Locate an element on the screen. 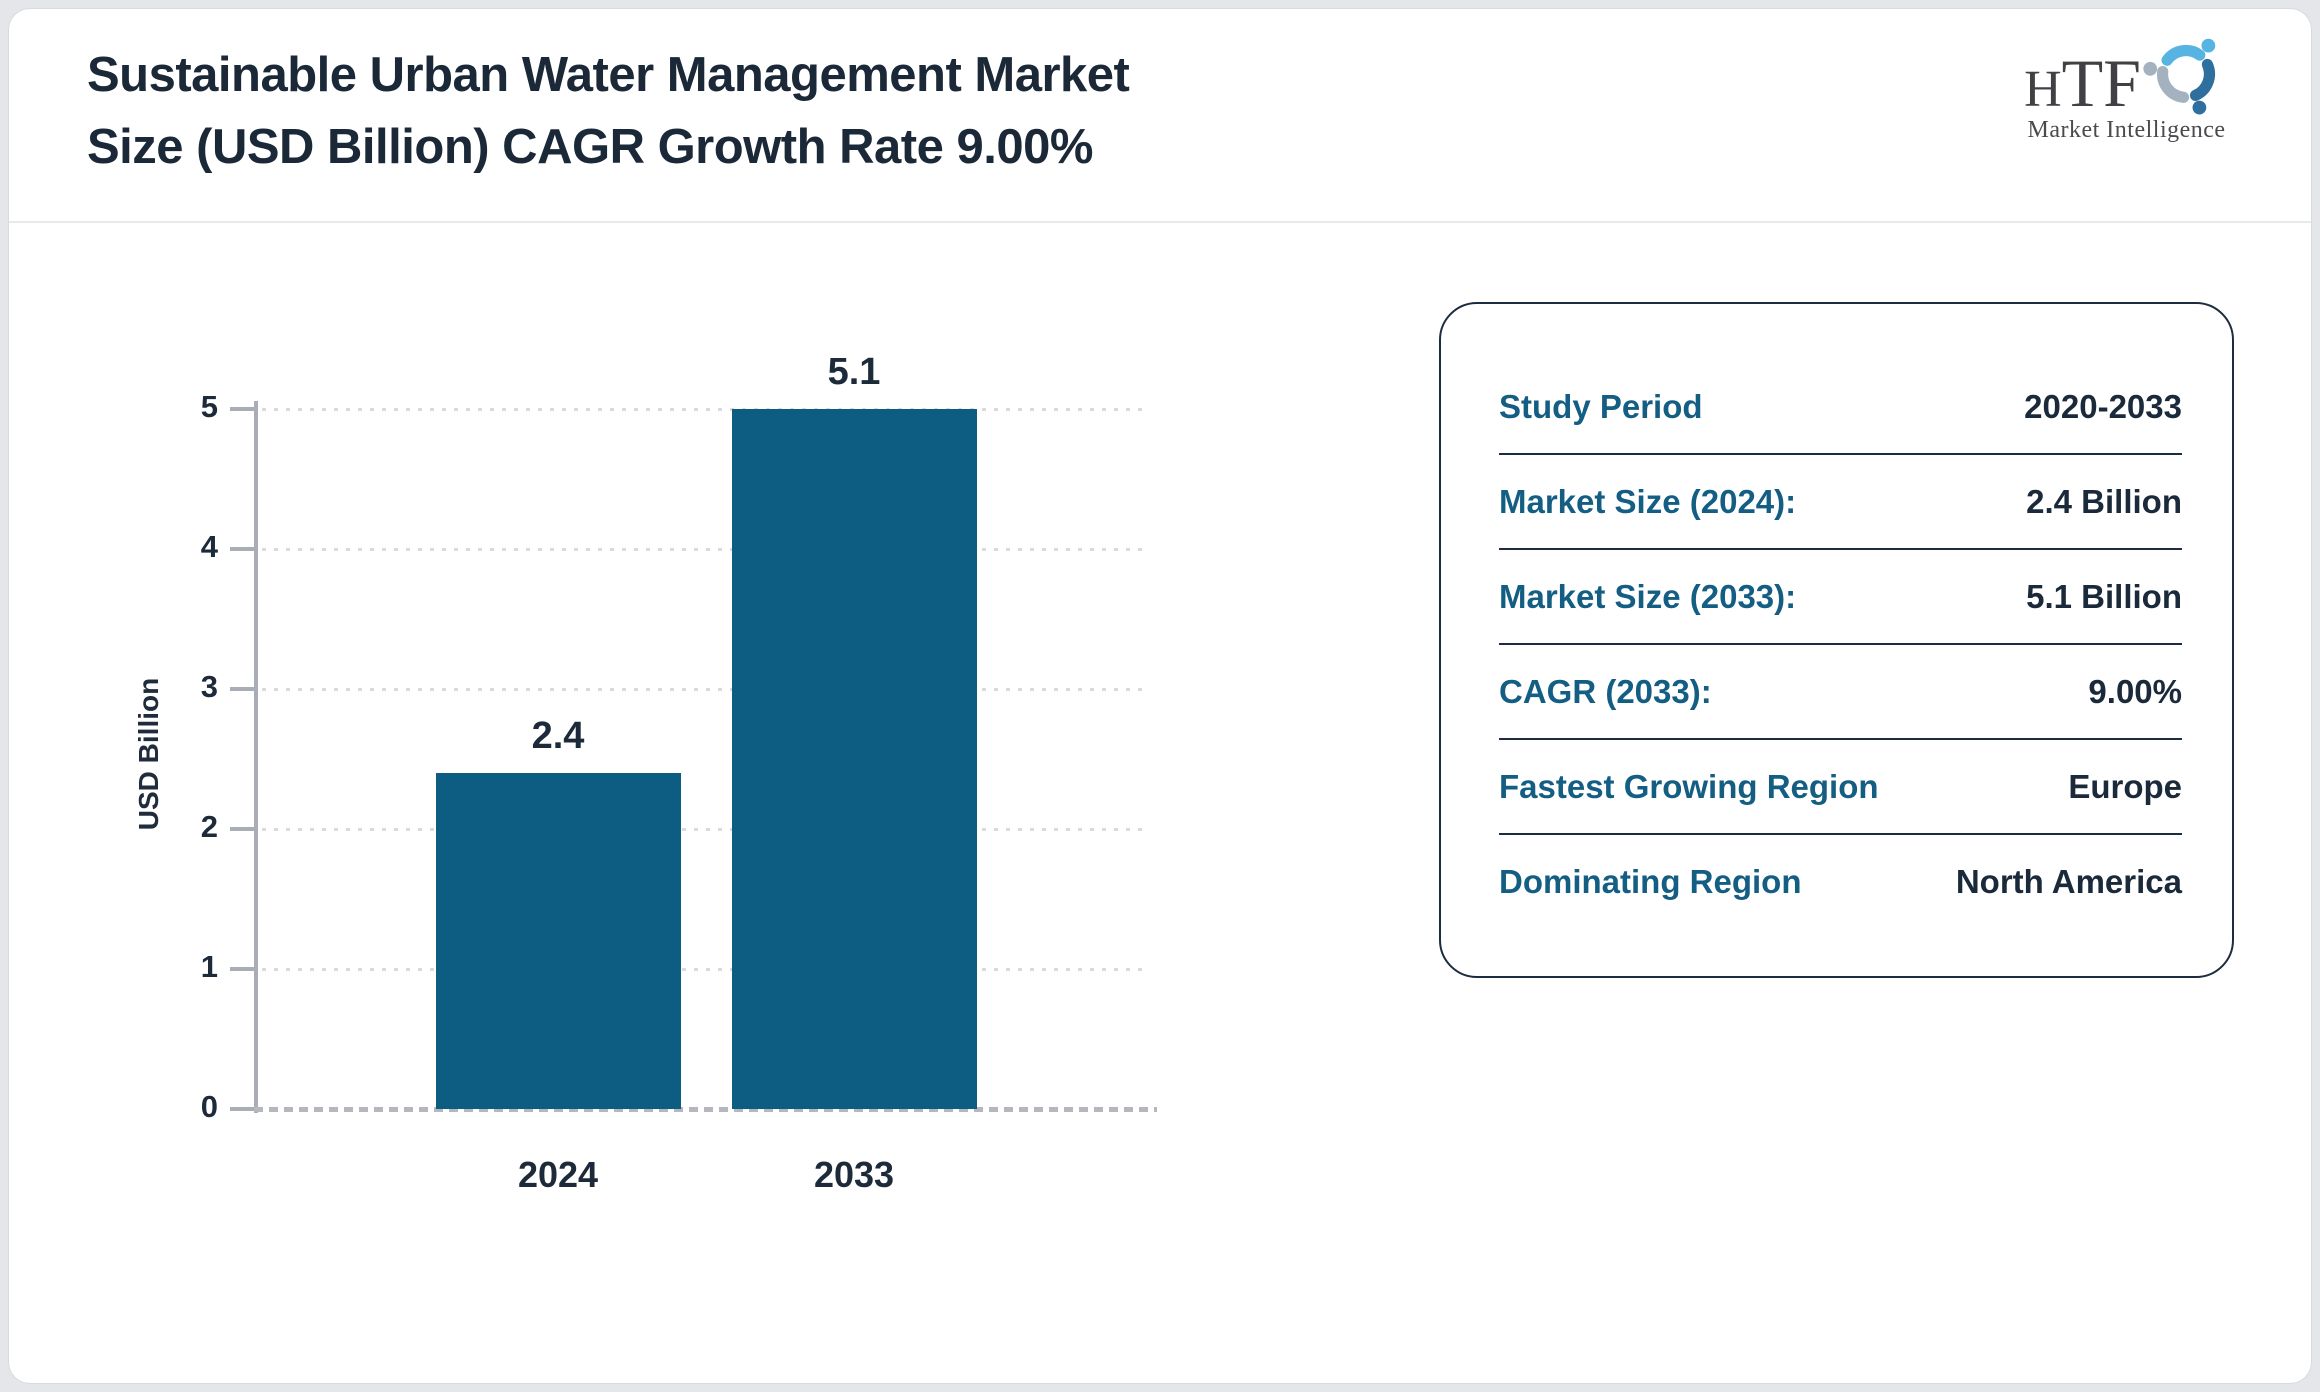 The image size is (2320, 1392). info-row-dominating-region: Dominating Region North America is located at coordinates (1840, 881).